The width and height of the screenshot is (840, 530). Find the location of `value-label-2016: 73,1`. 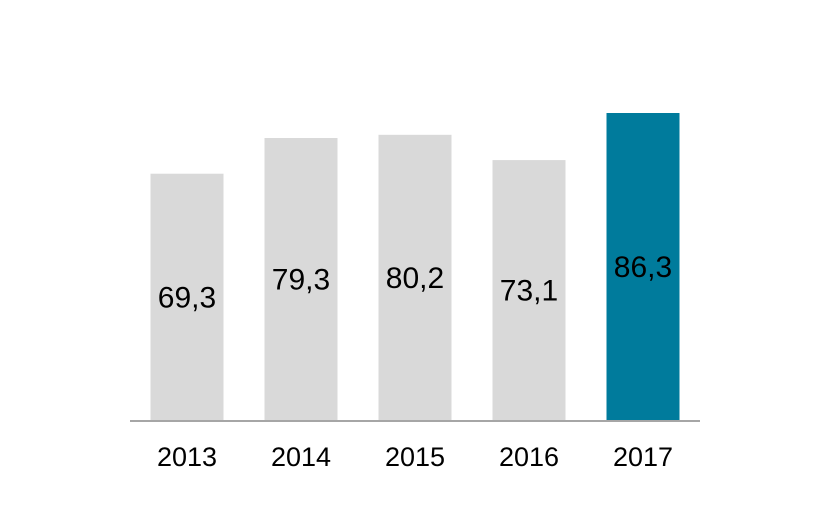

value-label-2016: 73,1 is located at coordinates (529, 291).